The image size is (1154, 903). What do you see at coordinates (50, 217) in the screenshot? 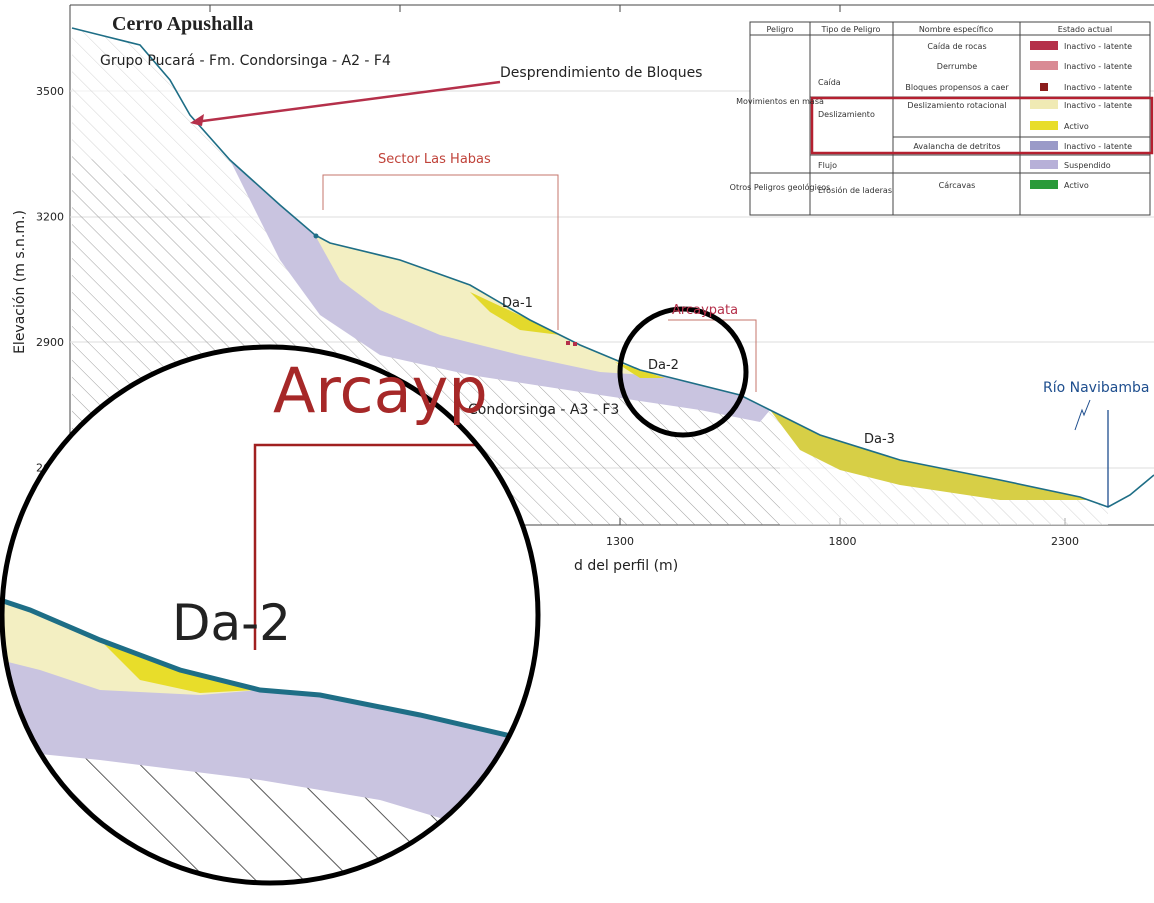
I see `y-tick-label: 3200` at bounding box center [50, 217].